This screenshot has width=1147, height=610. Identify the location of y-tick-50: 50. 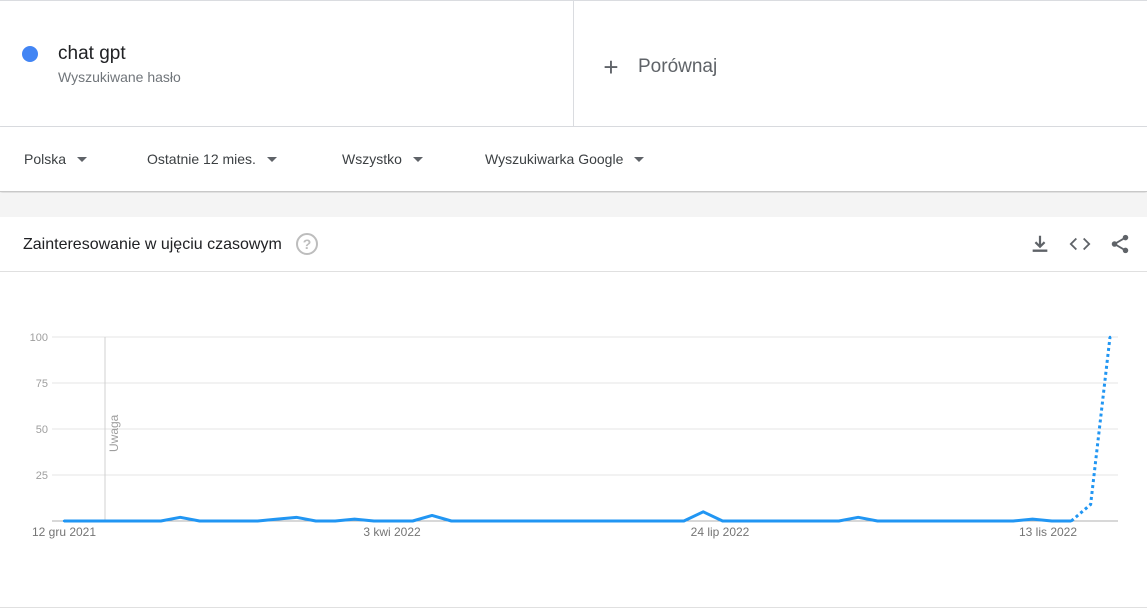
(42, 430).